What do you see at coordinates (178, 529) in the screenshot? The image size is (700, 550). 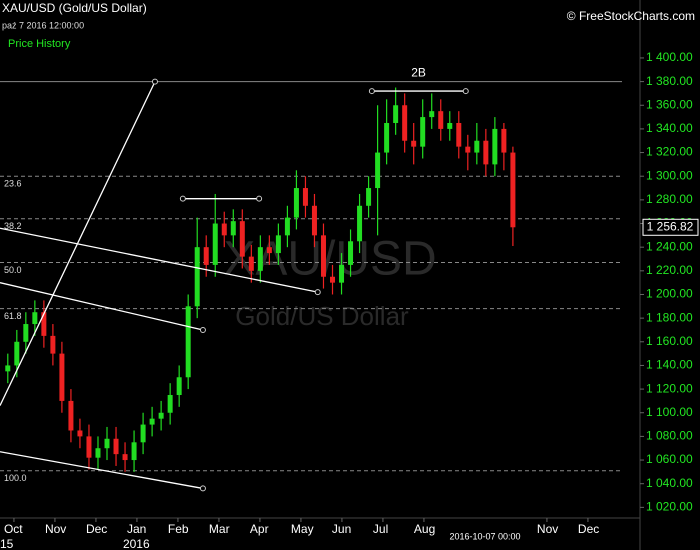 I see `x-tick-label: Feb` at bounding box center [178, 529].